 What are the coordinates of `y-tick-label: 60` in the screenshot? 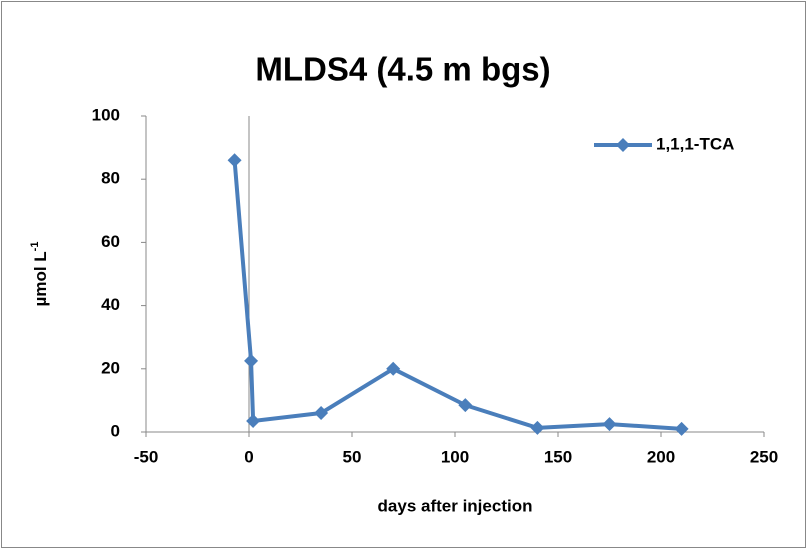 It's located at (110, 241).